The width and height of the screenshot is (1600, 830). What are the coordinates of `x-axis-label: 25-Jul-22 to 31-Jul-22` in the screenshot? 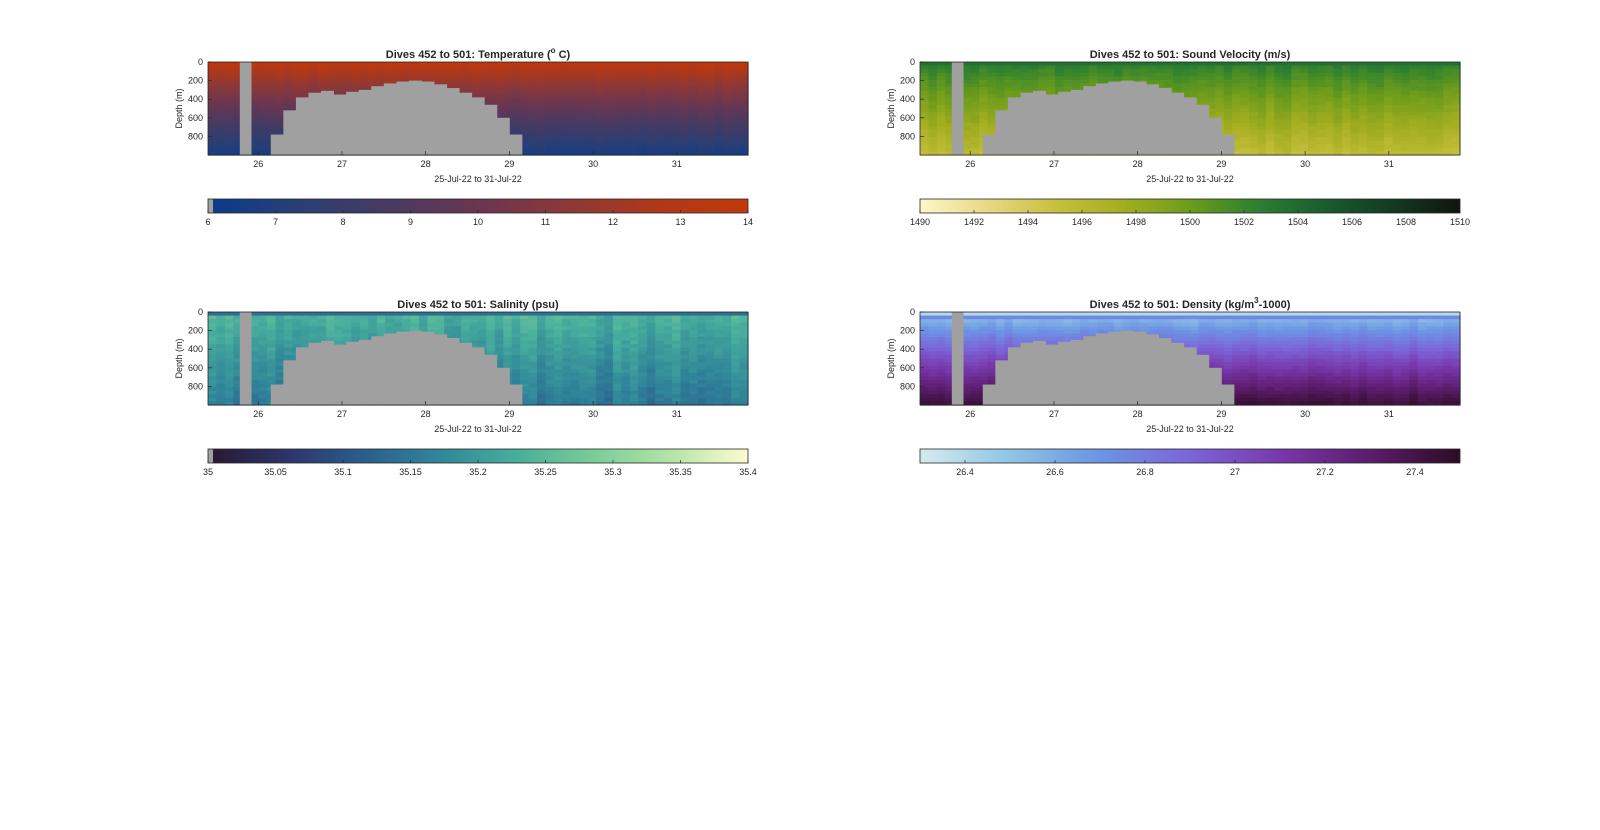 It's located at (1190, 179).